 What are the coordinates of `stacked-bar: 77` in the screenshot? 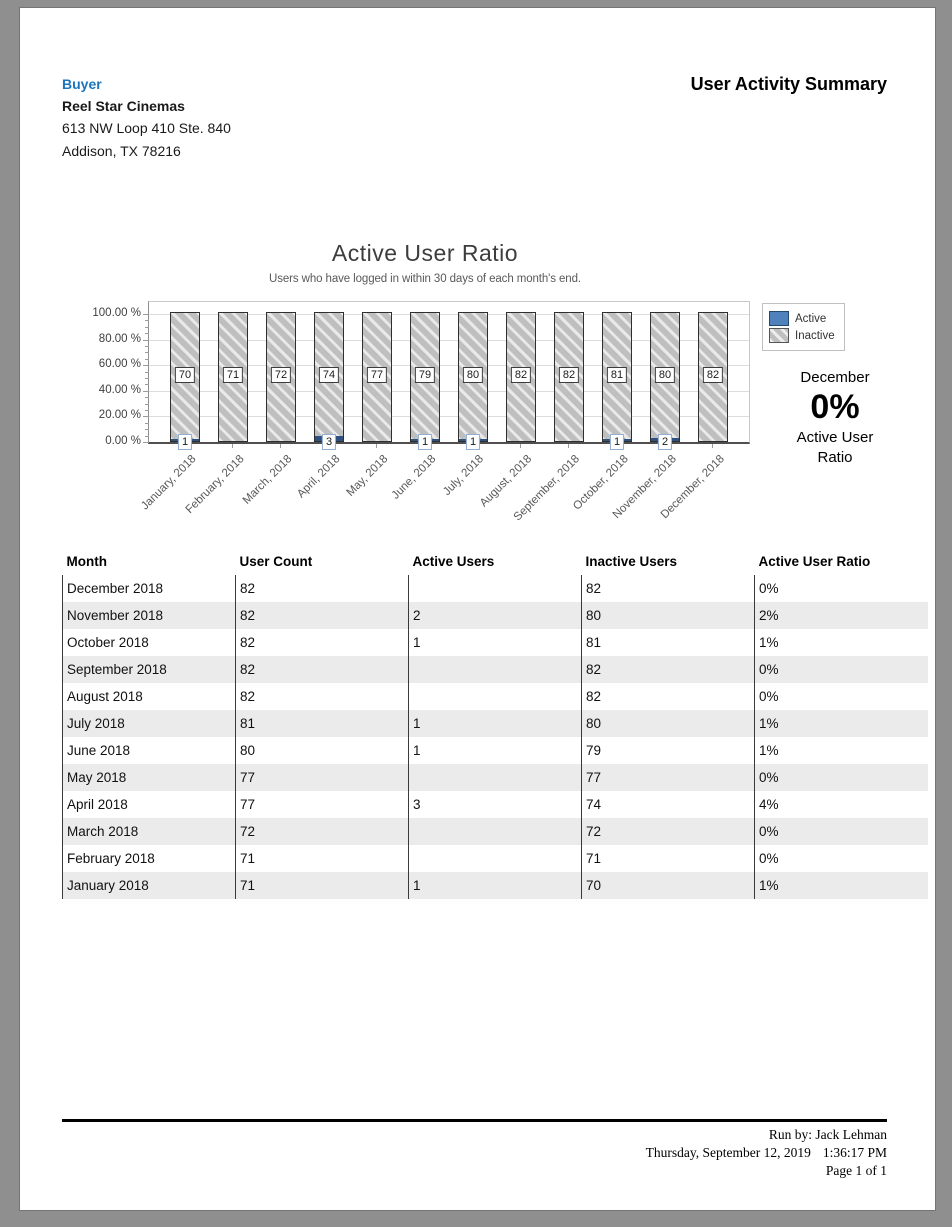 It's located at (377, 377).